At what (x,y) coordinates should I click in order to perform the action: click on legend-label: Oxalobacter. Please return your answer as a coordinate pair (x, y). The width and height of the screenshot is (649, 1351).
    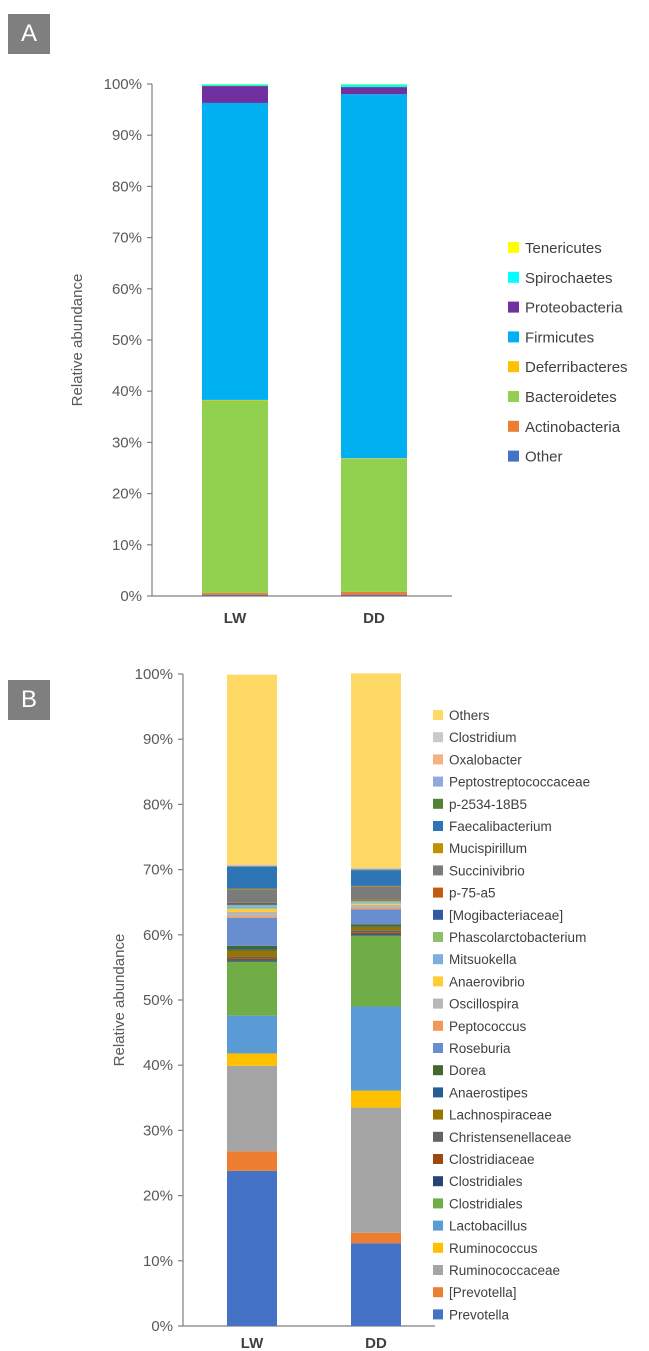
    Looking at the image, I should click on (485, 759).